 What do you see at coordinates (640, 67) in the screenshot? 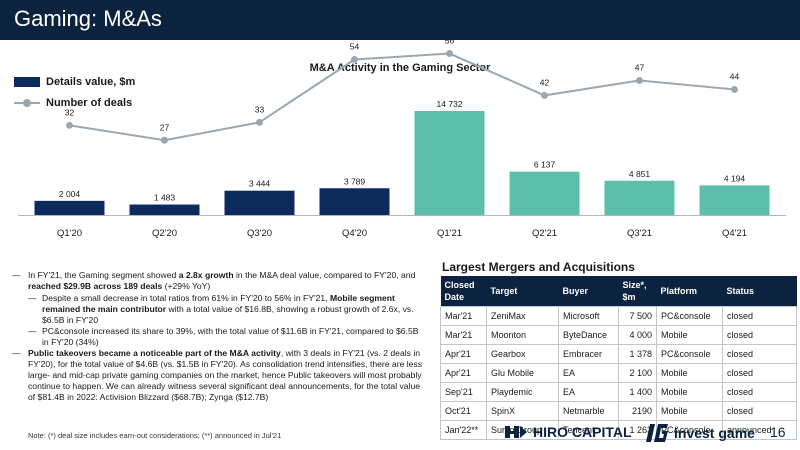
I see `deals-value-label: 47` at bounding box center [640, 67].